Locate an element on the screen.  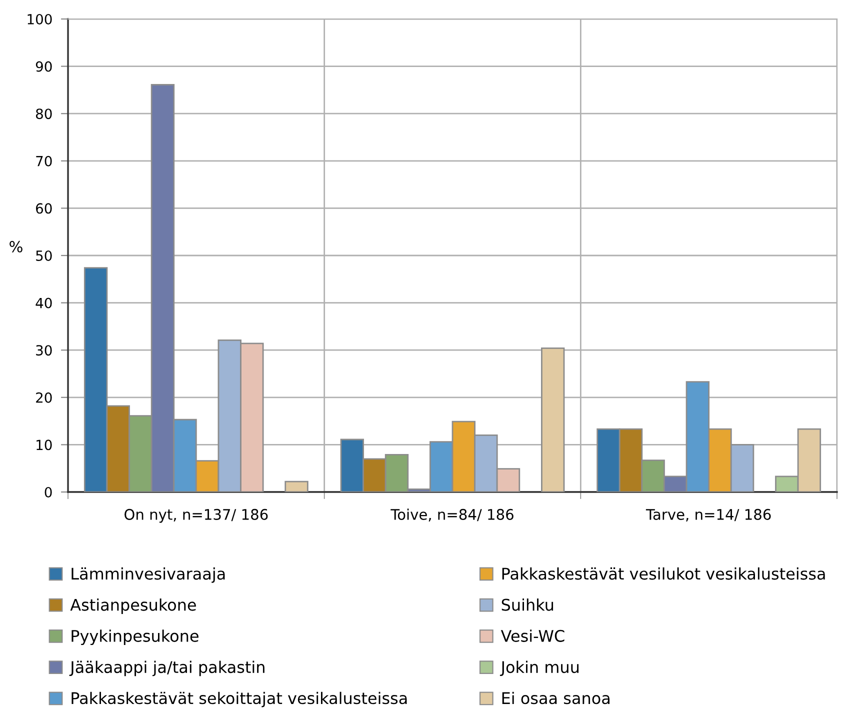
legend-label: Pyykinpesukone is located at coordinates (135, 638).